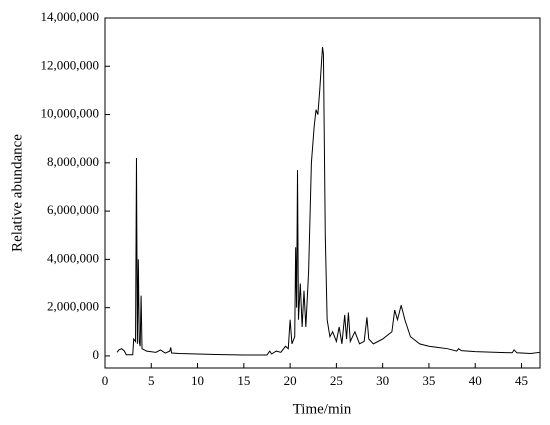 The height and width of the screenshot is (425, 550). Describe the element at coordinates (151, 380) in the screenshot. I see `x-tick-label: 5` at that location.